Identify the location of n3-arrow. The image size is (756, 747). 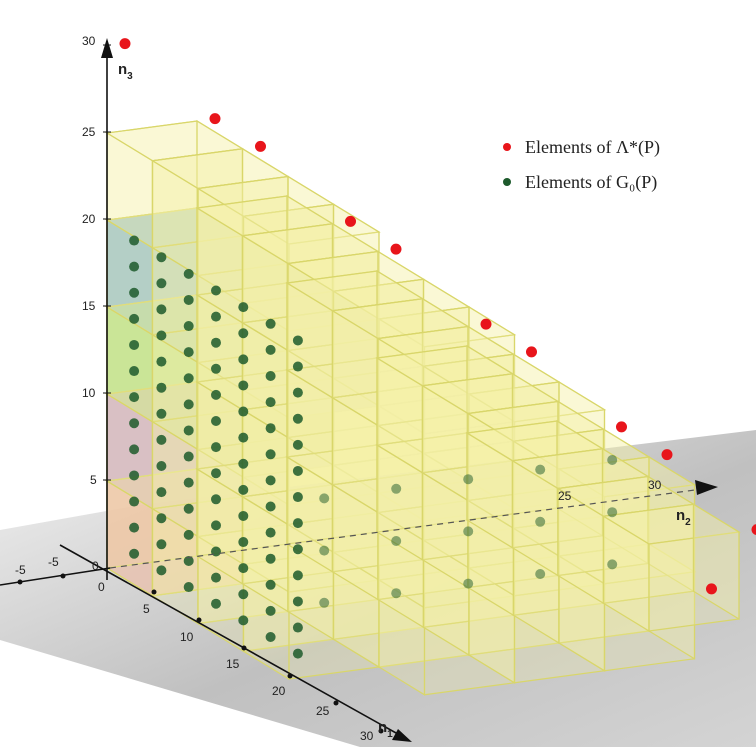
(107, 48).